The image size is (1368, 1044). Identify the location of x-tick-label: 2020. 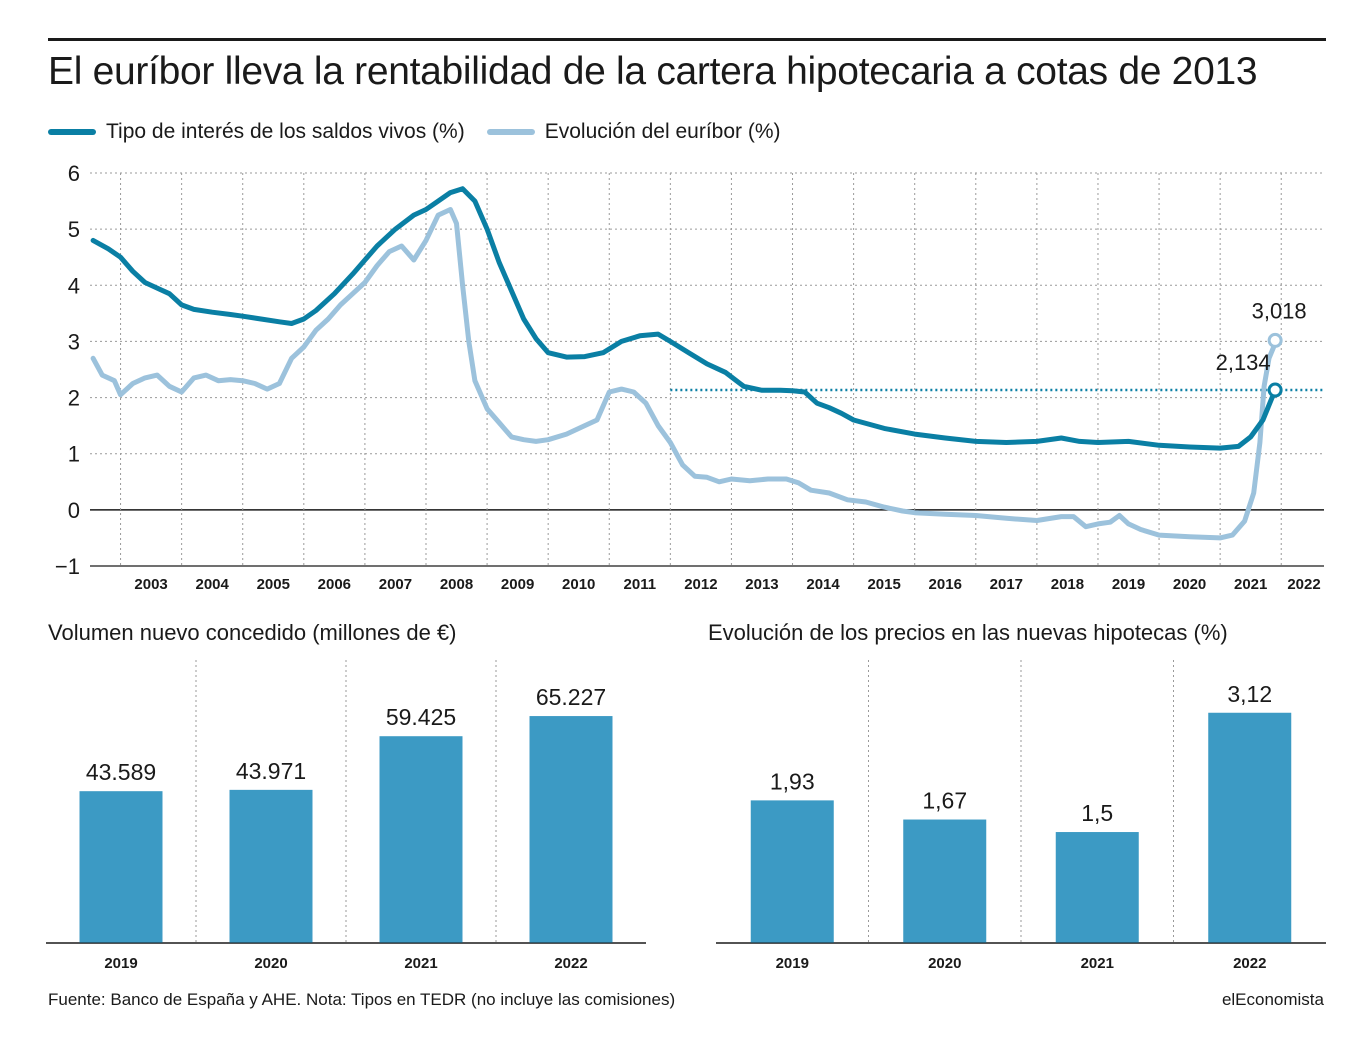
(1189, 584).